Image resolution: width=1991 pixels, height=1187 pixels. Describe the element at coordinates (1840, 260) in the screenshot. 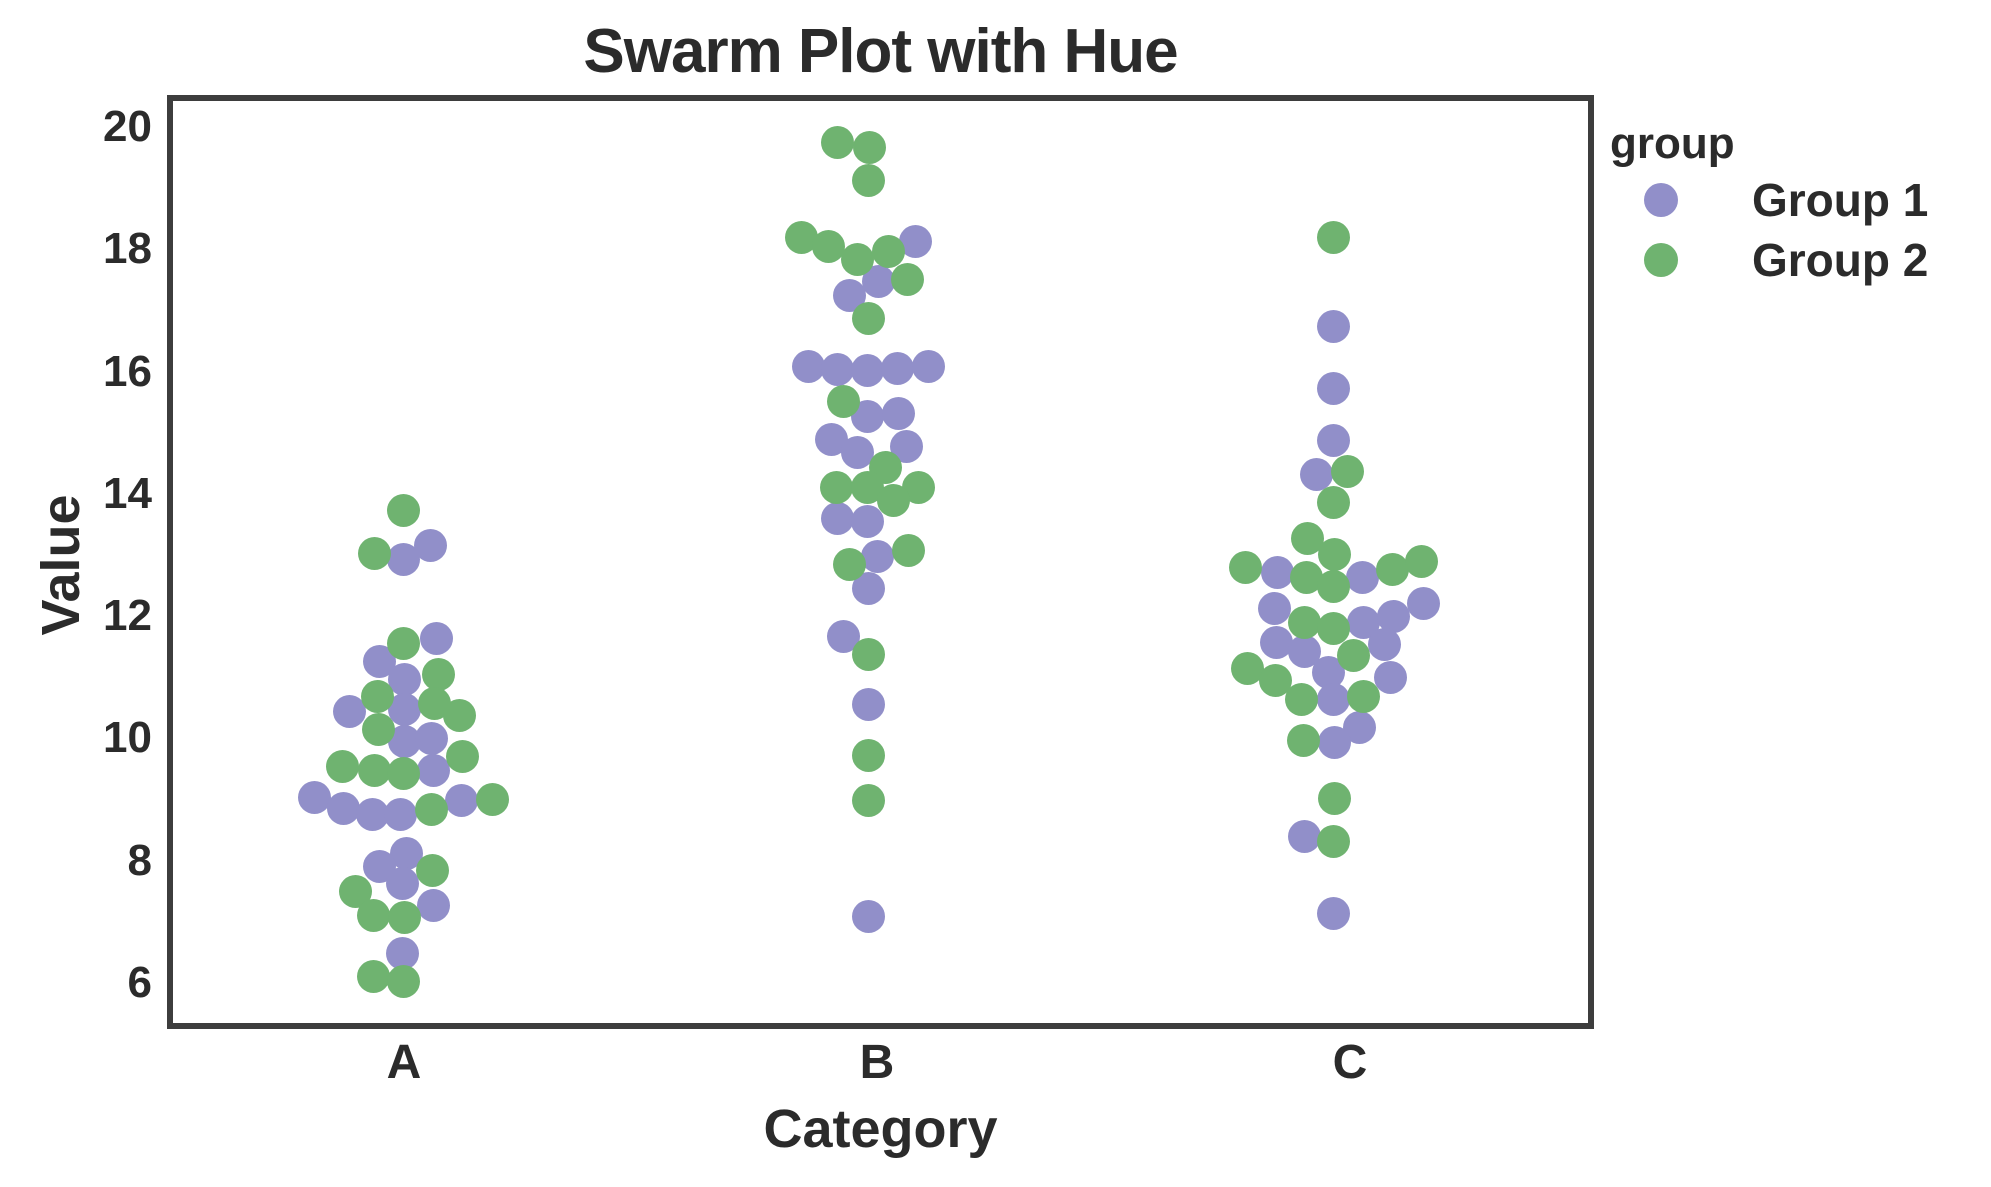

I see `legend-label: Group 2` at that location.